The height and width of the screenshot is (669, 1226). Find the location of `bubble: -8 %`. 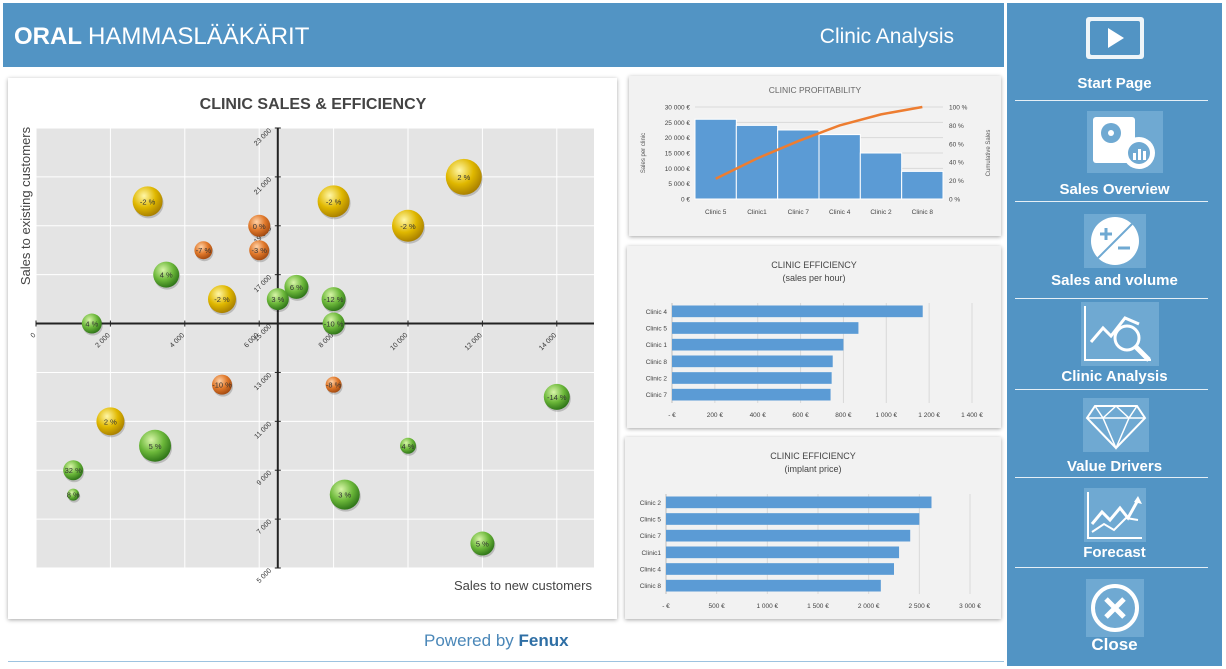

bubble: -8 % is located at coordinates (334, 385).